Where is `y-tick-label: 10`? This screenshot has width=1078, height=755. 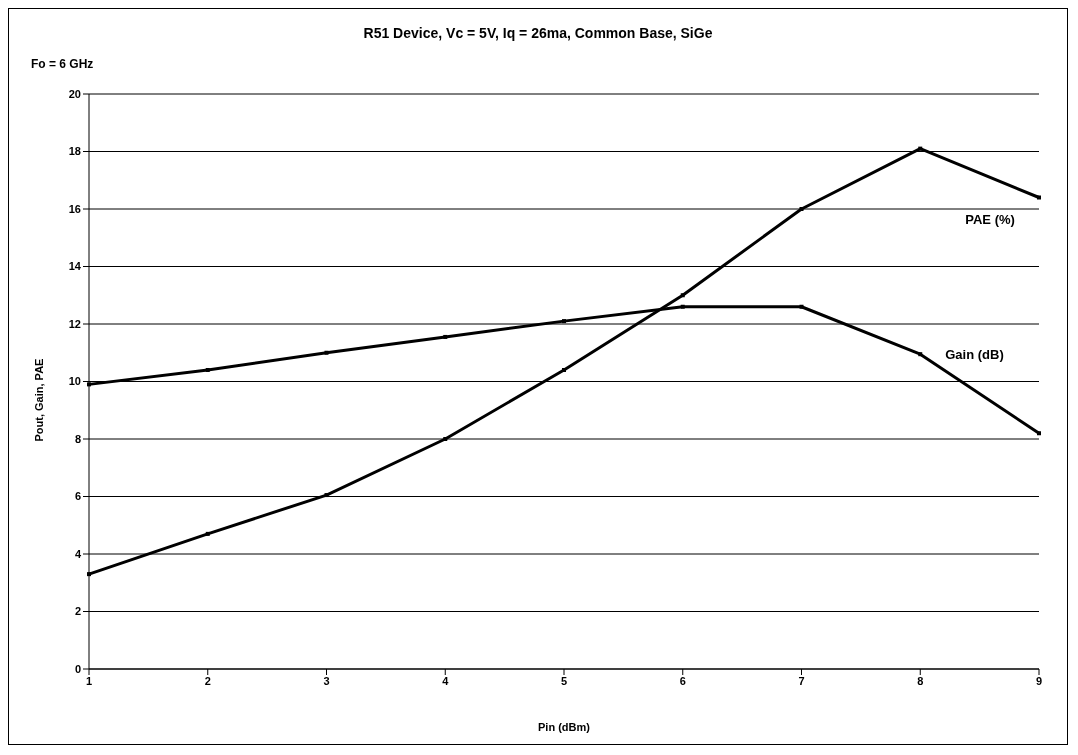
y-tick-label: 10 is located at coordinates (74, 381).